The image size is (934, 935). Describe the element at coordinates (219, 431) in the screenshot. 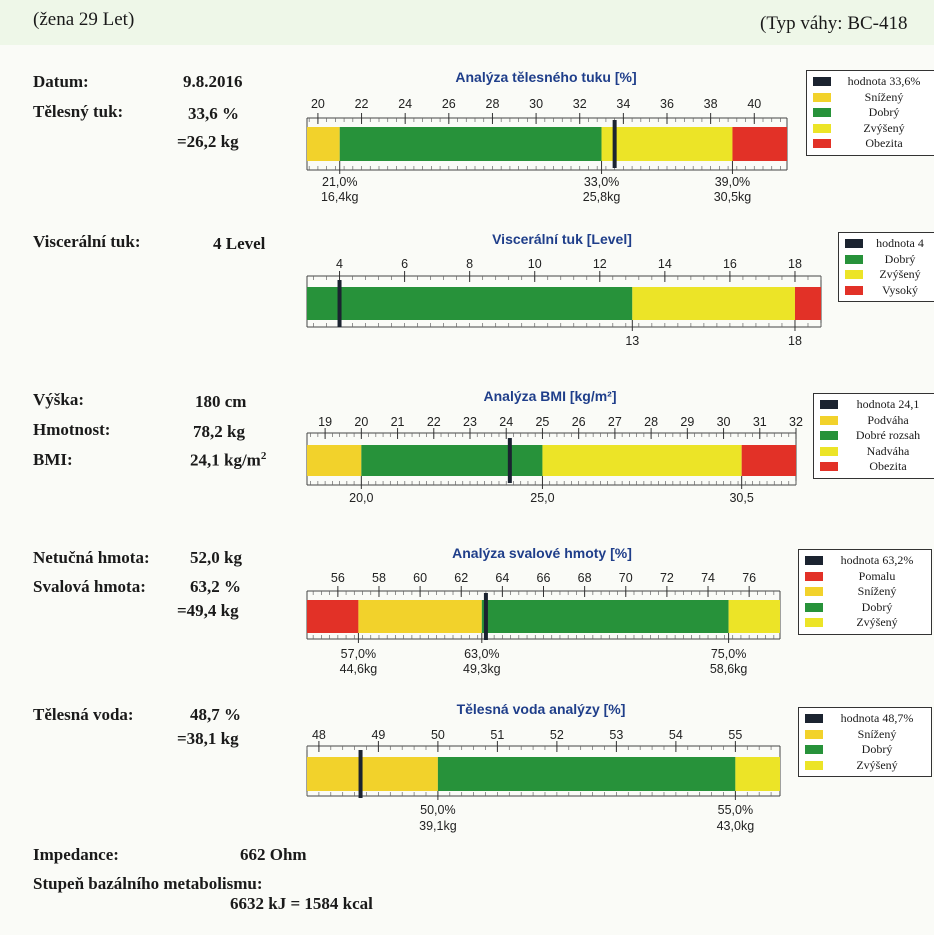

I see `weight-value: 78,2 kg` at that location.